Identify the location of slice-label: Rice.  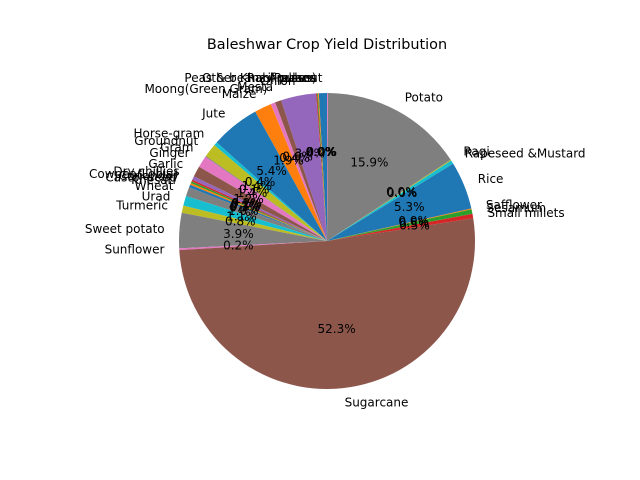
(491, 179).